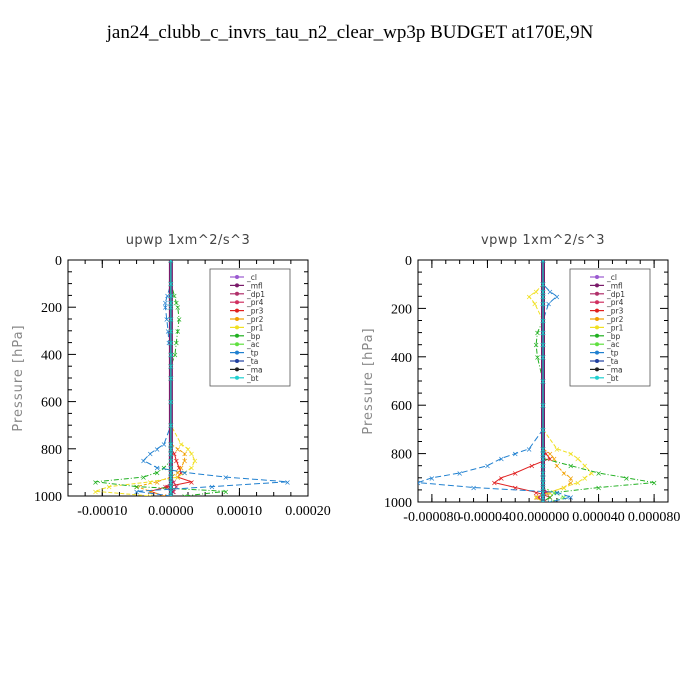 The image size is (700, 700). Describe the element at coordinates (615, 311) in the screenshot. I see `legend-label: _pr3` at that location.